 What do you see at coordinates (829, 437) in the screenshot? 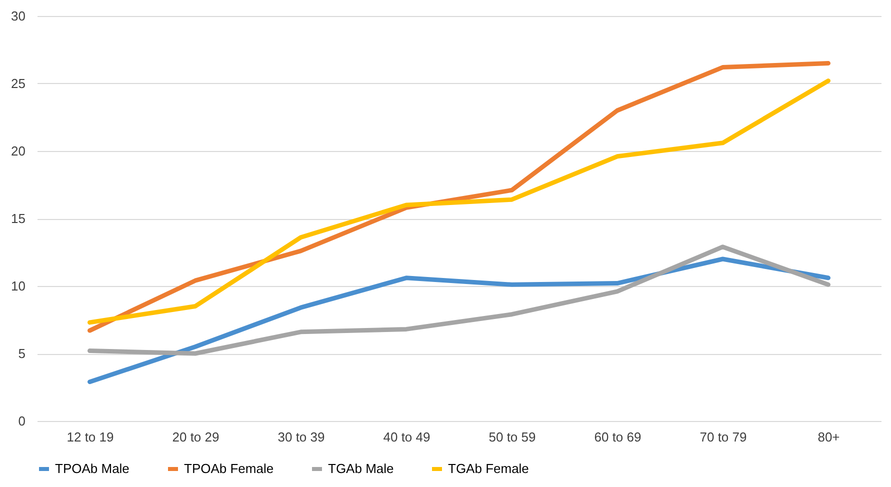
I see `x-tick-label: 80+` at bounding box center [829, 437].